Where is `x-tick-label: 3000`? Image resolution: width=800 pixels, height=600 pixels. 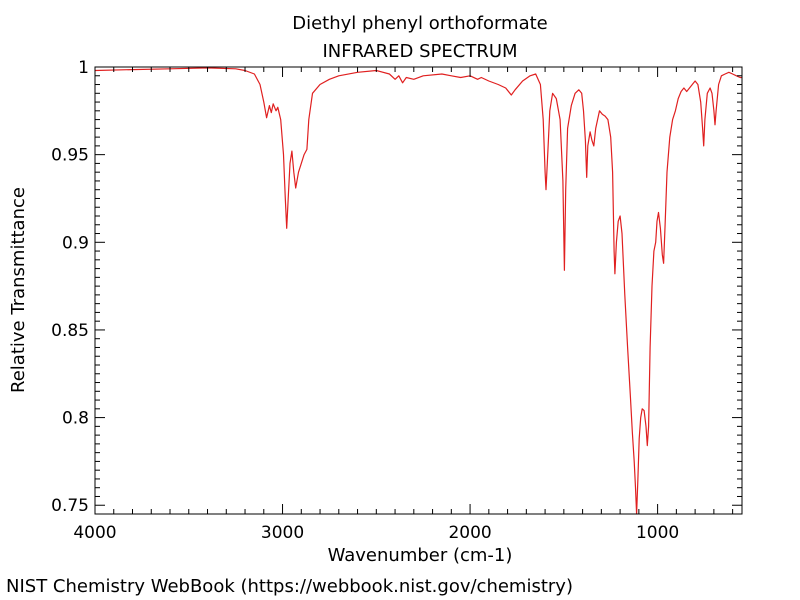
x-tick-label: 3000 is located at coordinates (282, 533).